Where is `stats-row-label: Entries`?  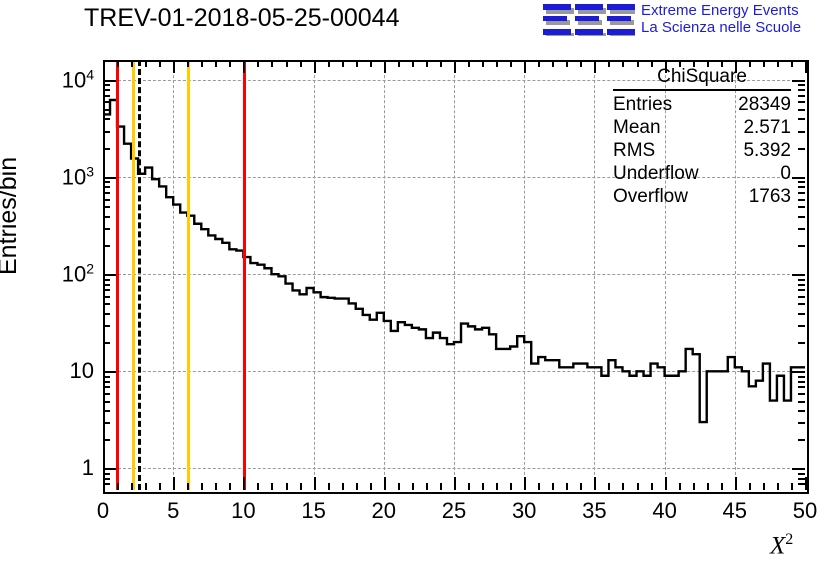 stats-row-label: Entries is located at coordinates (643, 104).